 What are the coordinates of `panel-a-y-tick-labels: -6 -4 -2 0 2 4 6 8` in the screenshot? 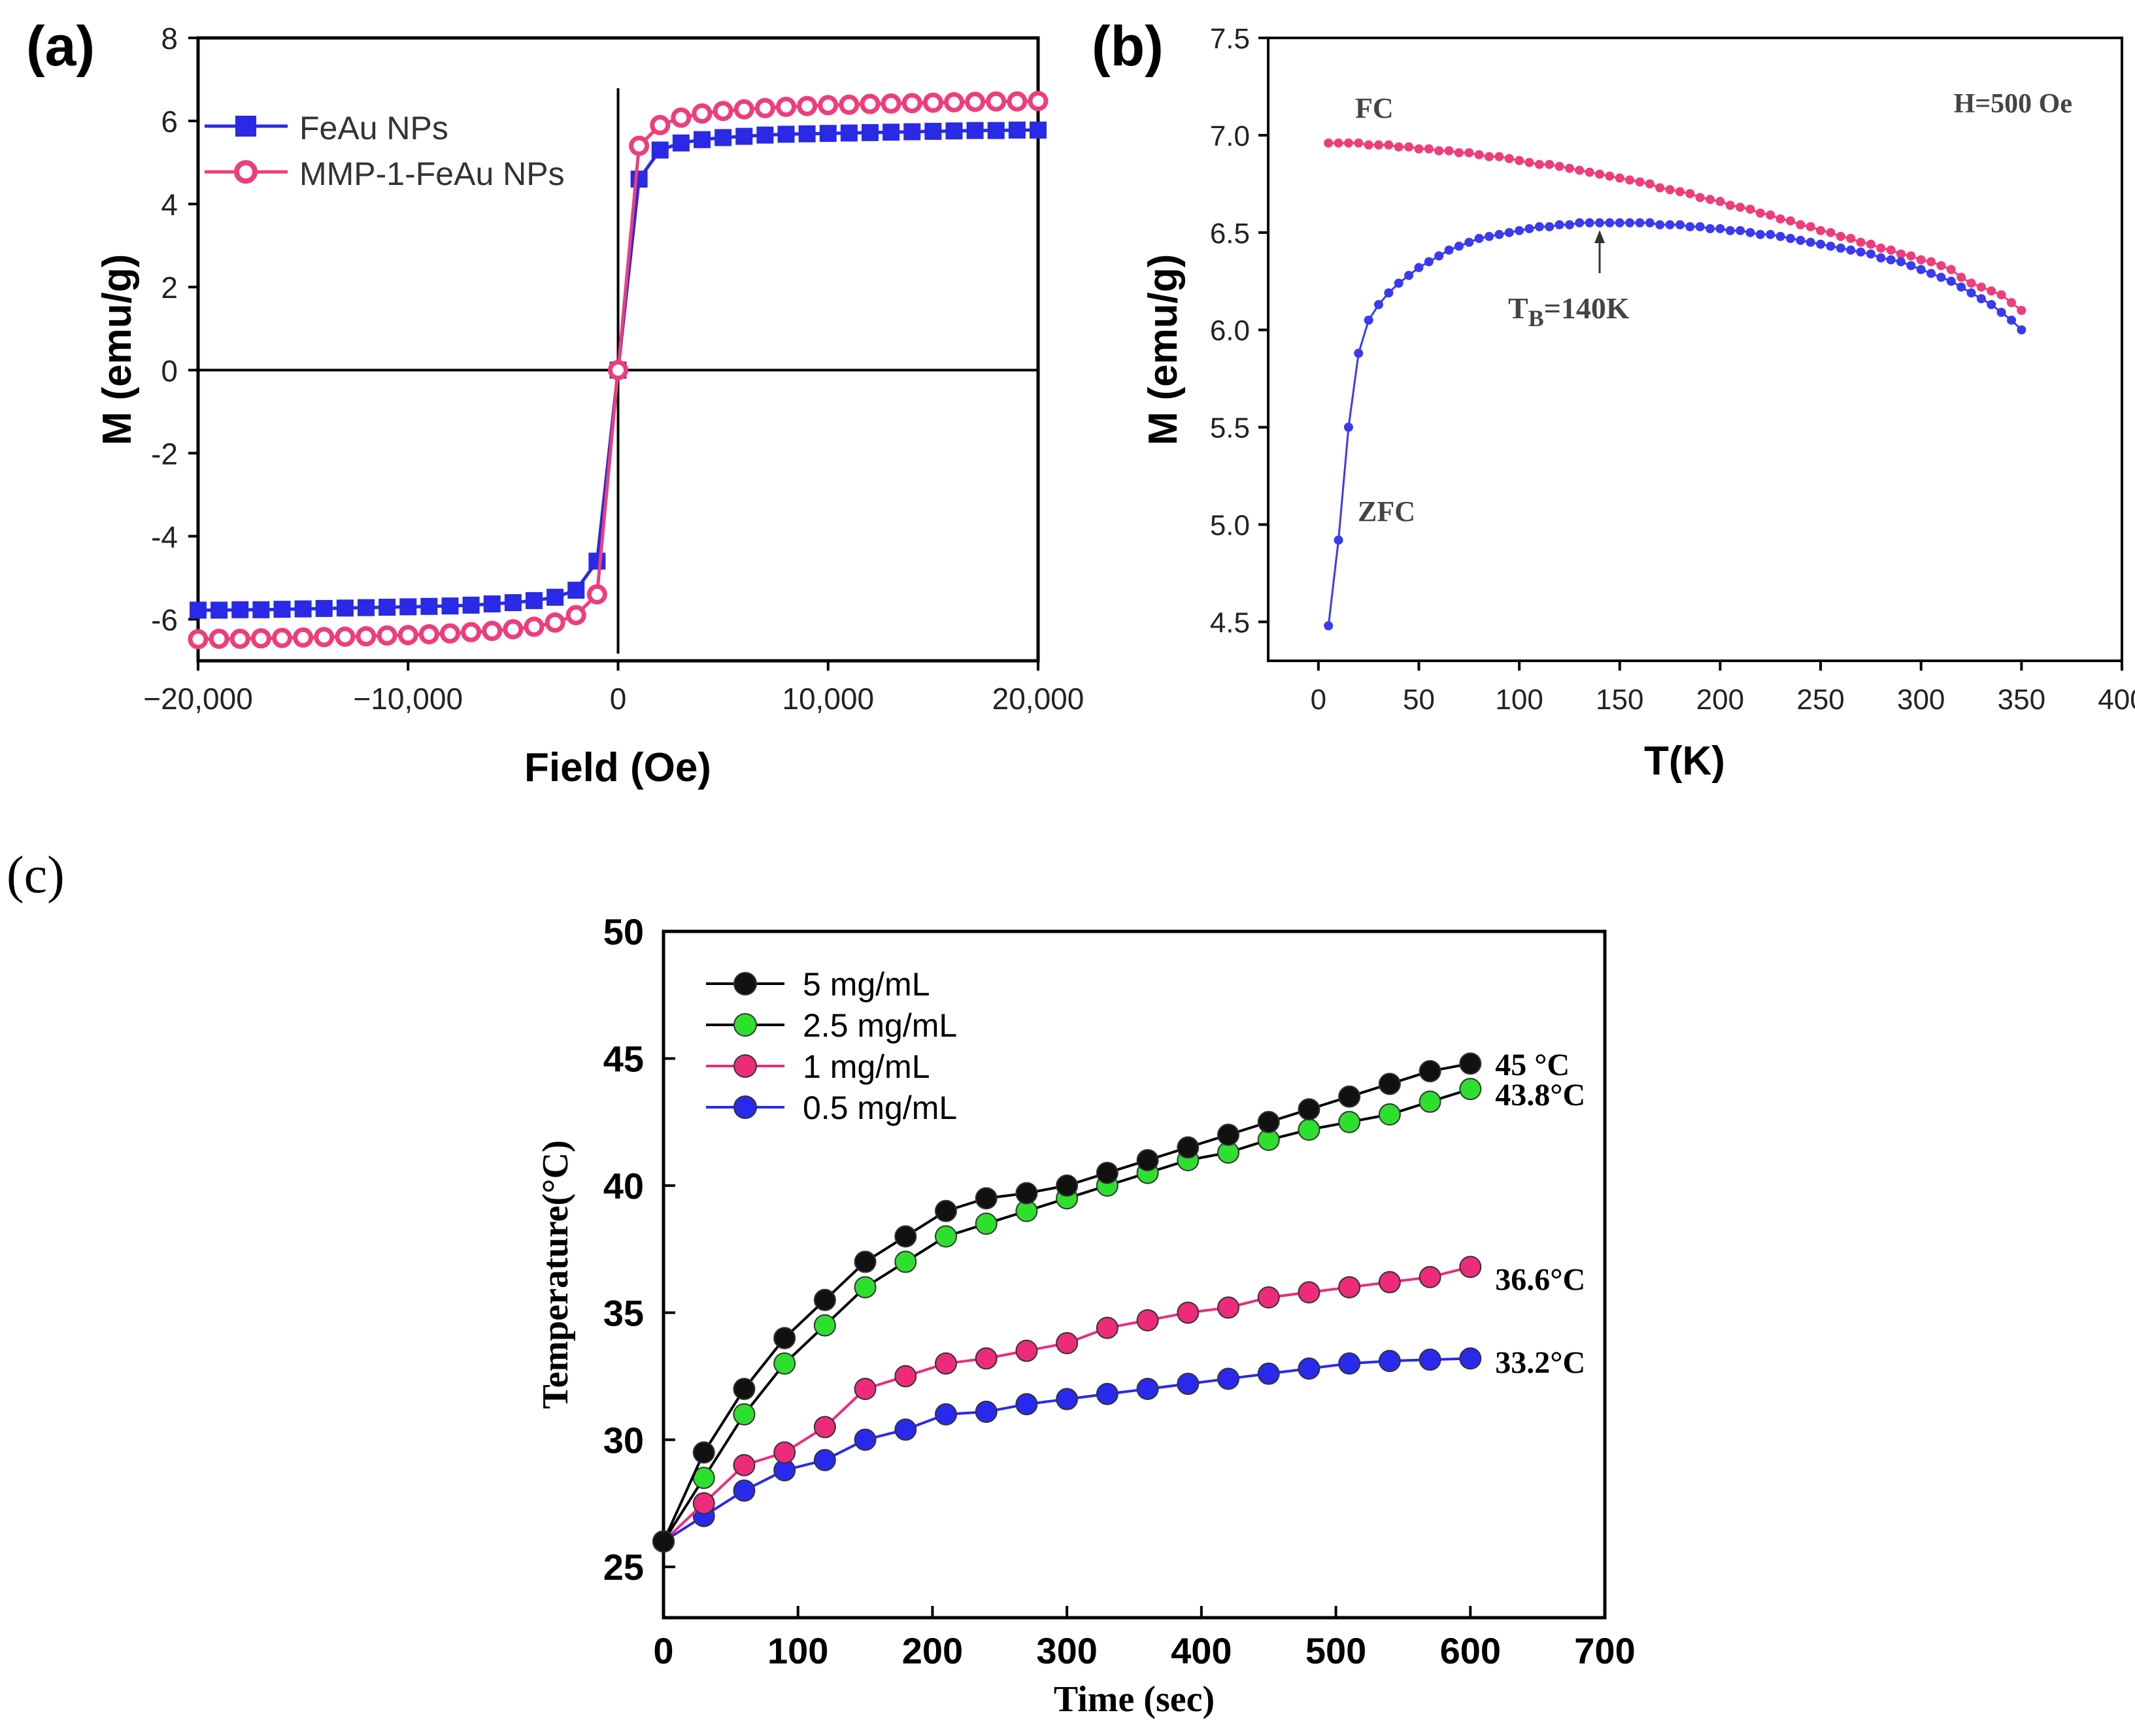 It's located at (164, 329).